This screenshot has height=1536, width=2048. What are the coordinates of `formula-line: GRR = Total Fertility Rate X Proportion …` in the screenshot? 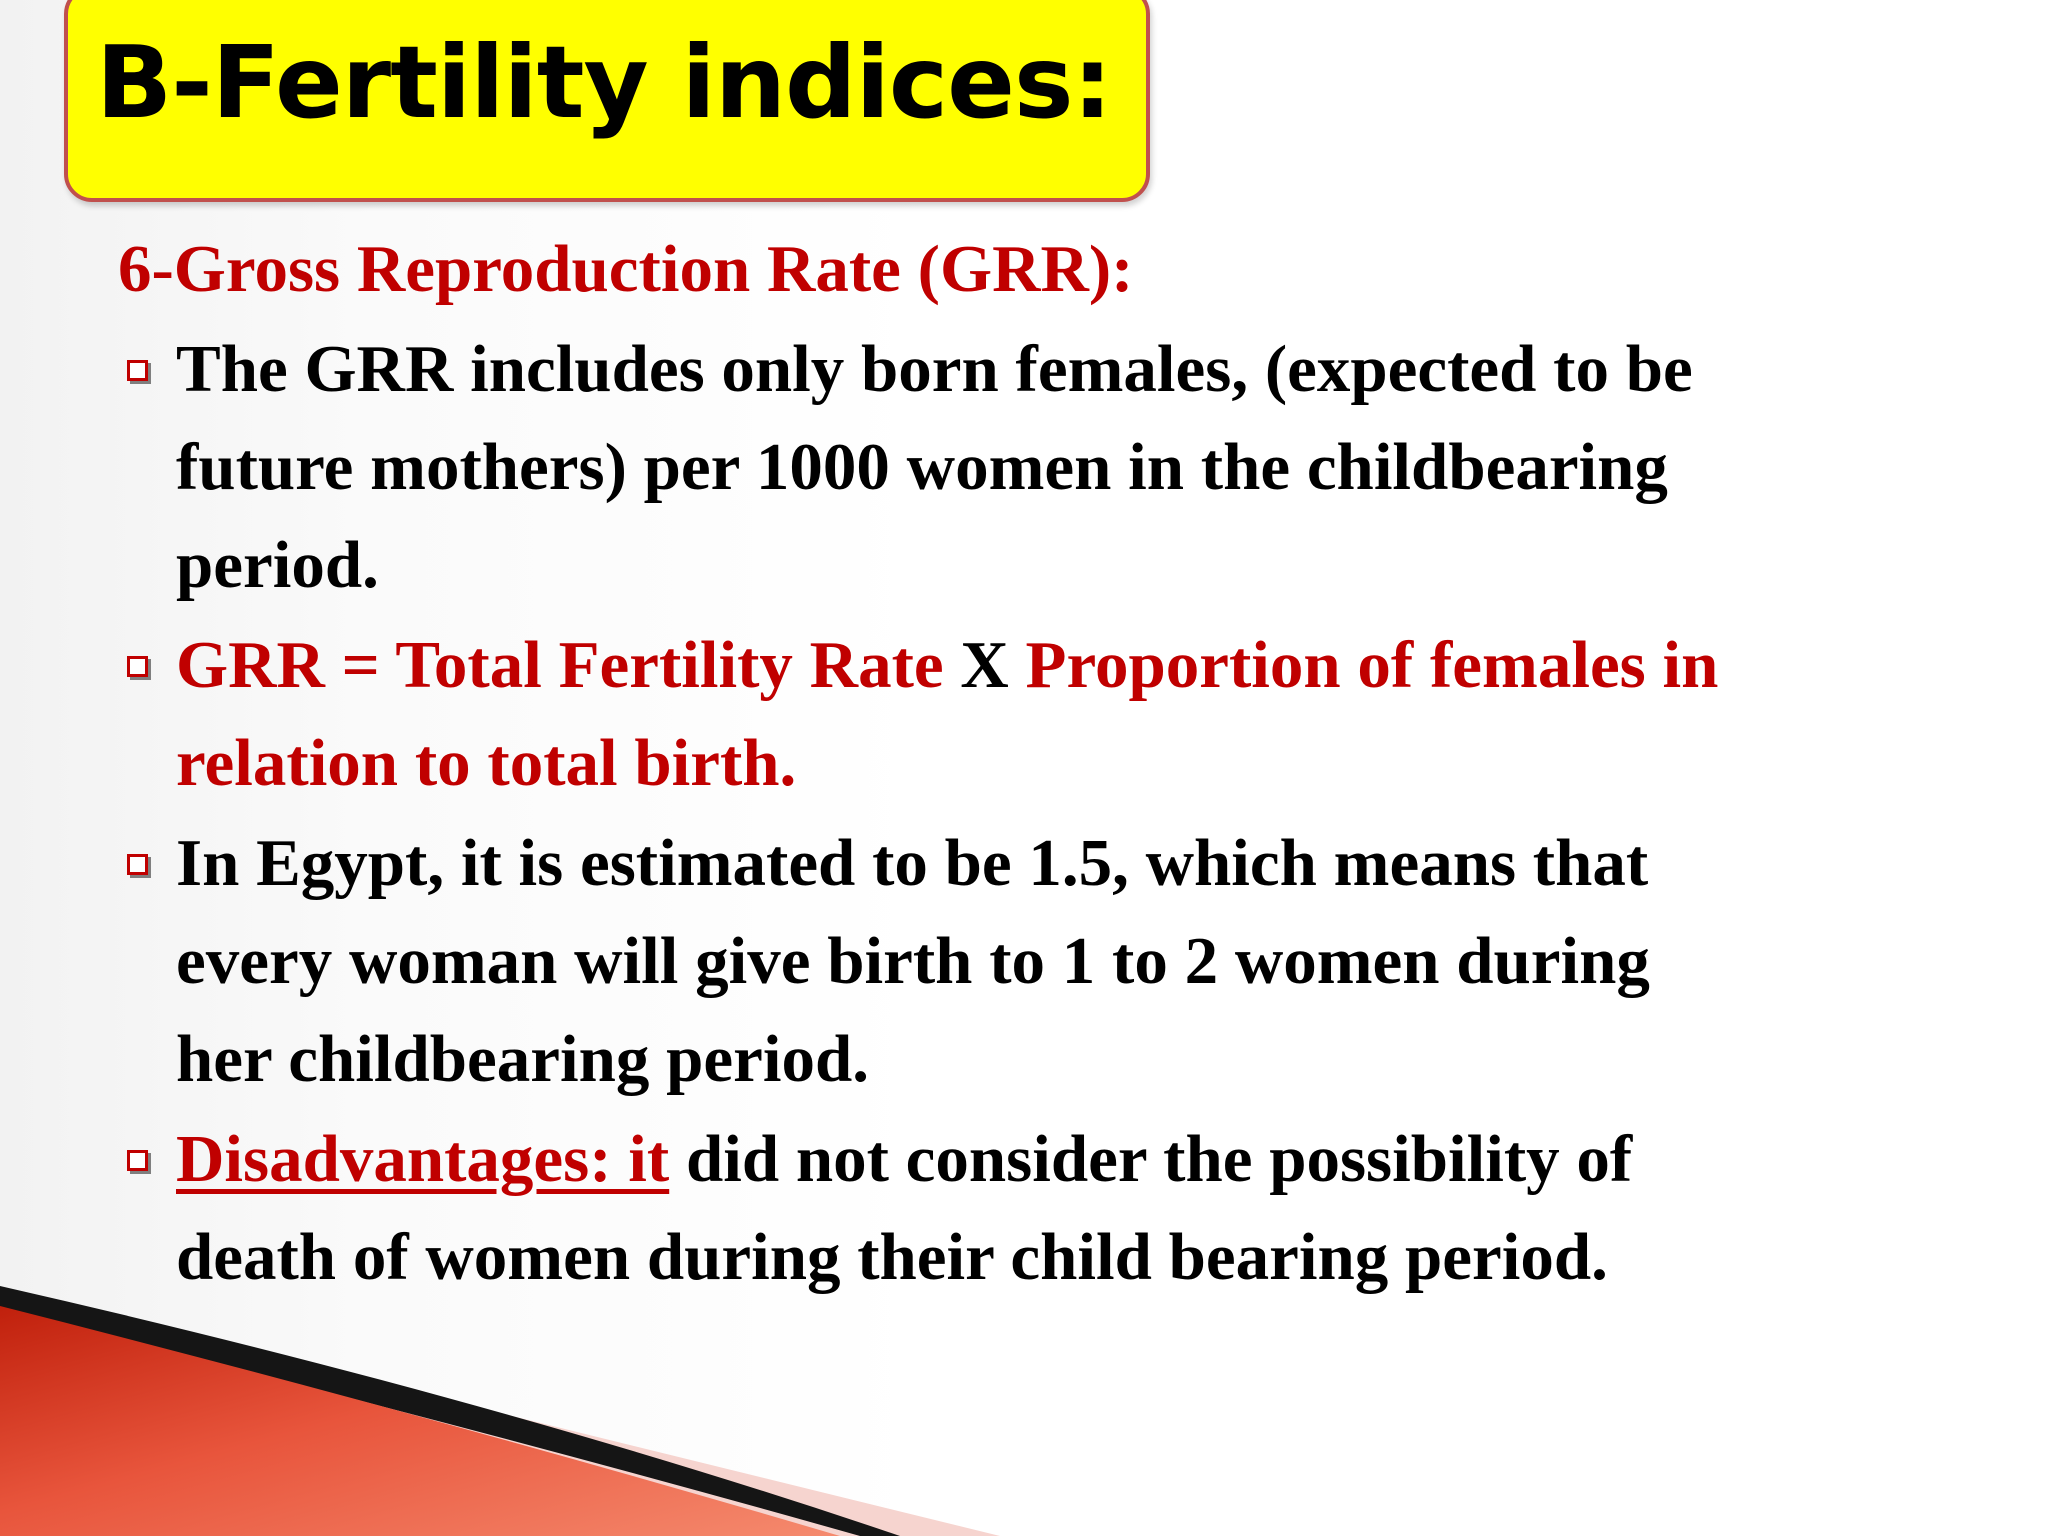 It's located at (1097, 665).